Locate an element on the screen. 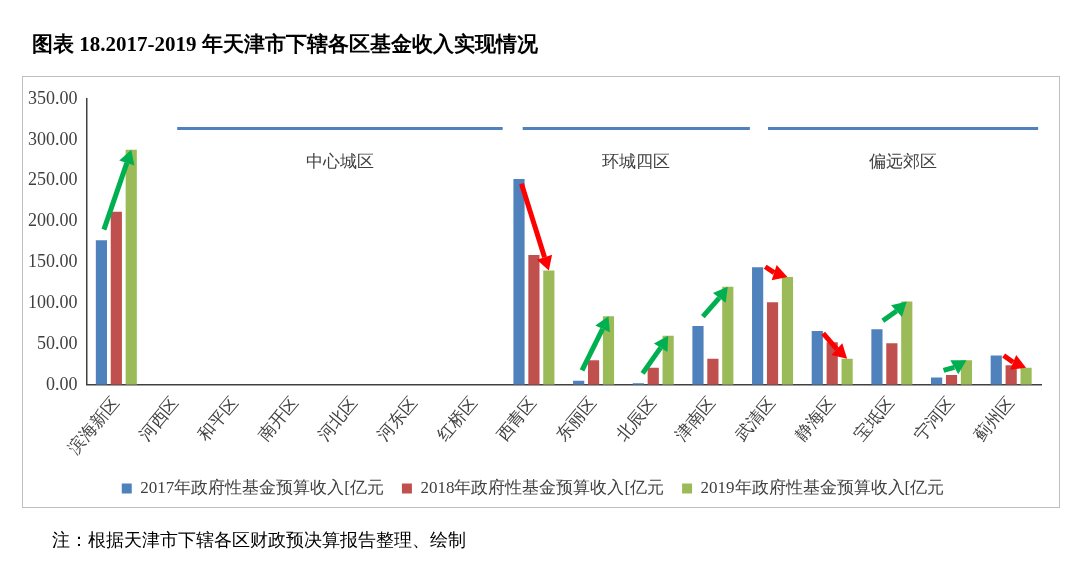 The height and width of the screenshot is (566, 1080). x-tick-label: 河西区 is located at coordinates (158, 418).